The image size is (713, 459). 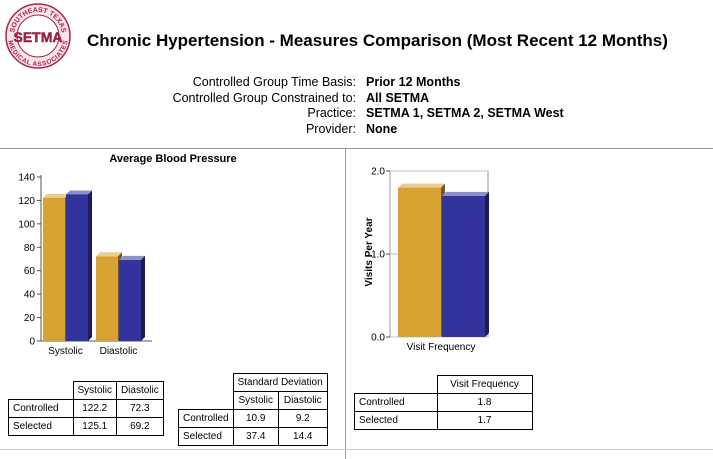 I want to click on bottom-divider, so click(x=356, y=449).